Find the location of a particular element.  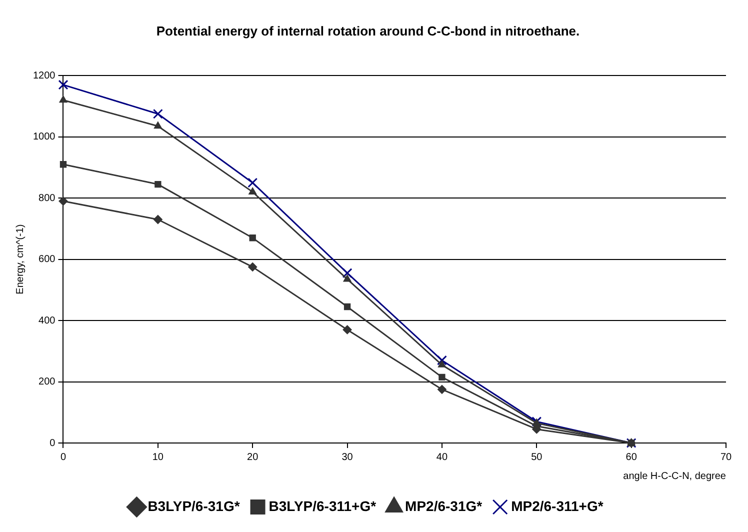

x-tick-label: 50 is located at coordinates (537, 457).